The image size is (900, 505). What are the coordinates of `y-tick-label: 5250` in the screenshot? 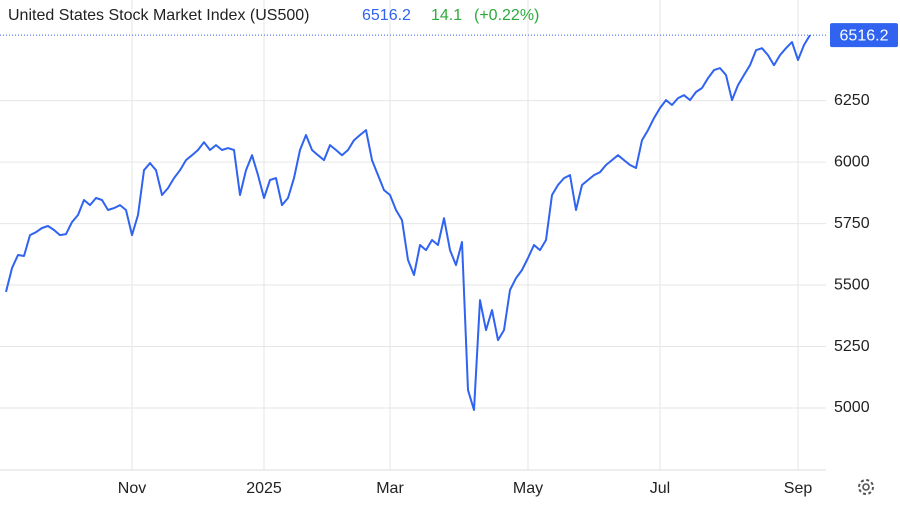 It's located at (852, 346).